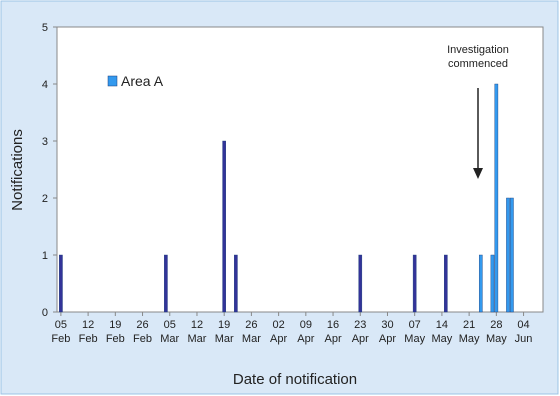 The height and width of the screenshot is (396, 560). I want to click on x-tick-label: 12 Mar, so click(196, 332).